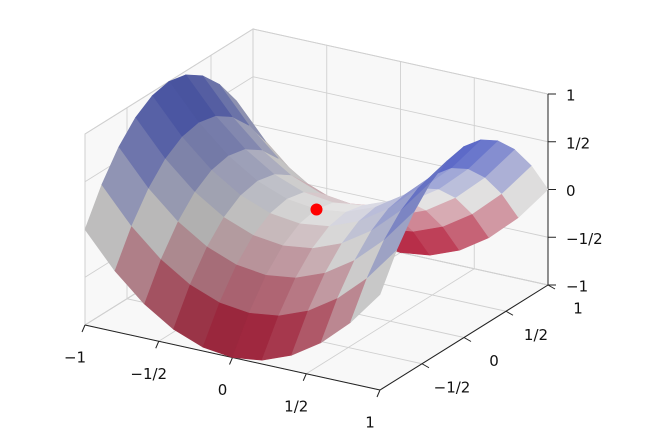  I want to click on y-tick-label: 0, so click(494, 361).